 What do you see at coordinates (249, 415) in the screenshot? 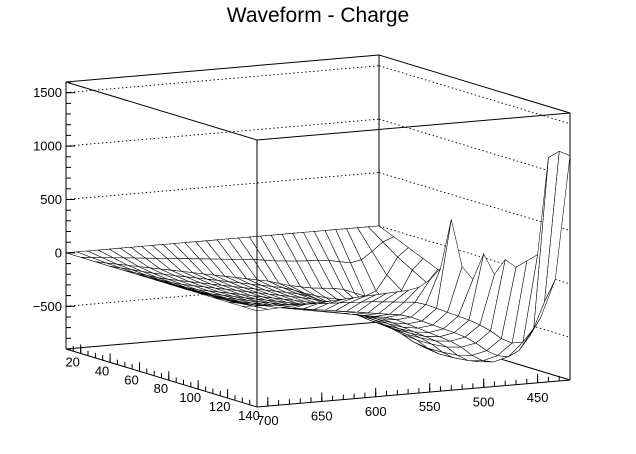
I see `x-tick-label: 140` at bounding box center [249, 415].